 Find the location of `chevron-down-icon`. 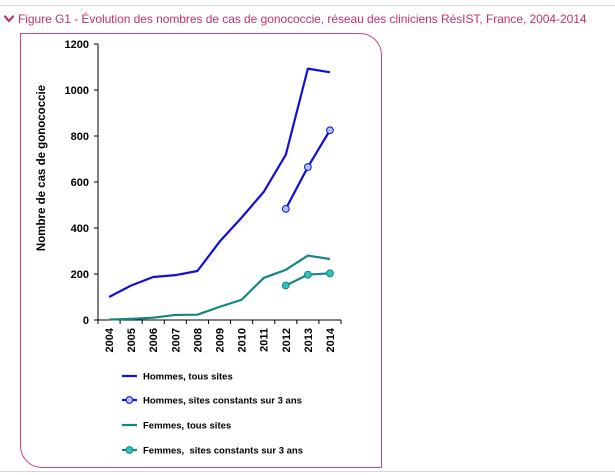

chevron-down-icon is located at coordinates (9, 19).